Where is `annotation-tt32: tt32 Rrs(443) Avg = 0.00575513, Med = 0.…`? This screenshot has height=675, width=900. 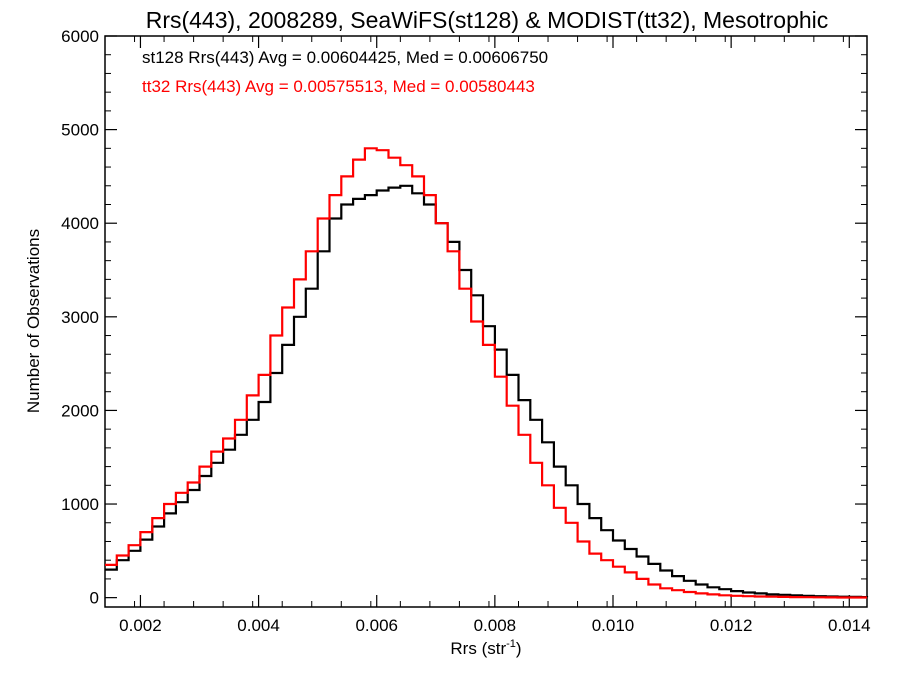
annotation-tt32: tt32 Rrs(443) Avg = 0.00575513, Med = 0.… is located at coordinates (338, 86).